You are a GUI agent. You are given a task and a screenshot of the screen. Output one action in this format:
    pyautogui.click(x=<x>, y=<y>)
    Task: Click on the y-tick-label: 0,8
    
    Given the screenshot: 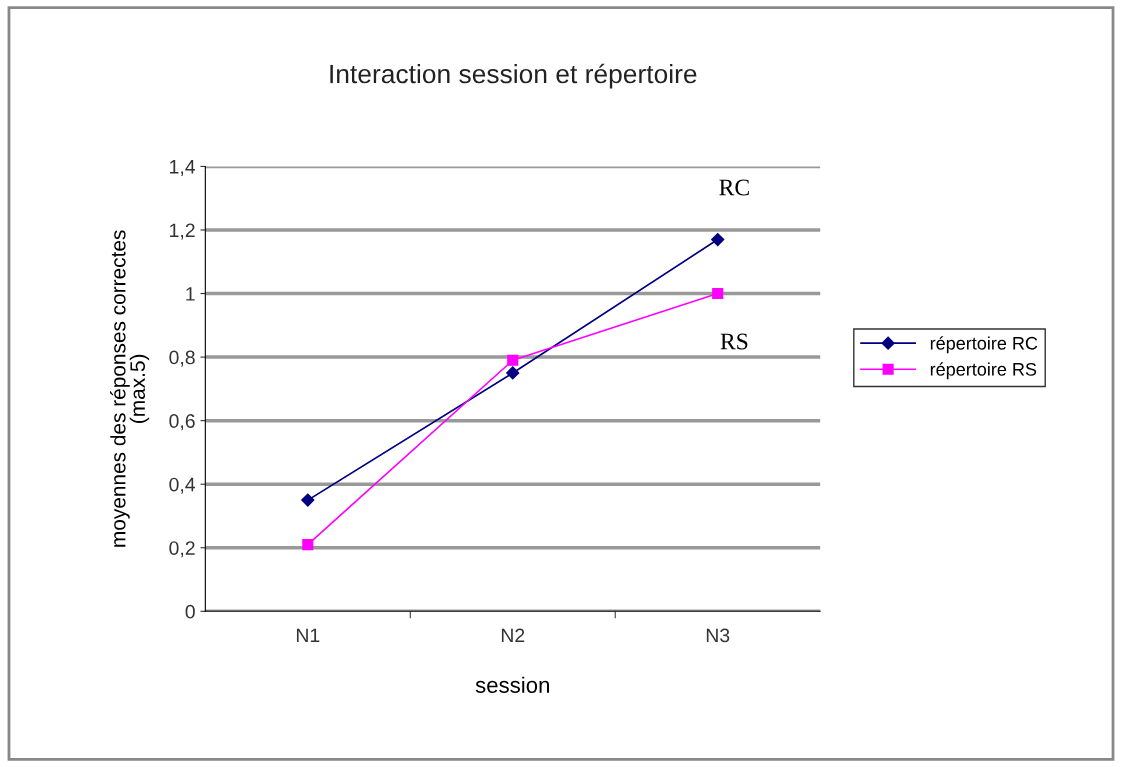 What is the action you would take?
    pyautogui.click(x=182, y=358)
    